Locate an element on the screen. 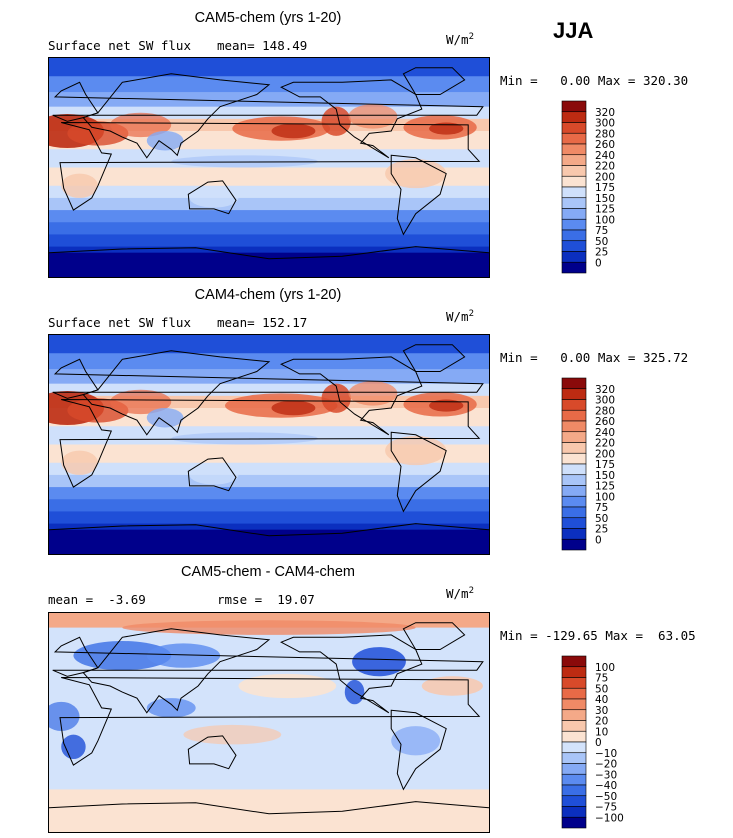 This screenshot has height=838, width=733. panel-3-units: W/m2 is located at coordinates (460, 594).